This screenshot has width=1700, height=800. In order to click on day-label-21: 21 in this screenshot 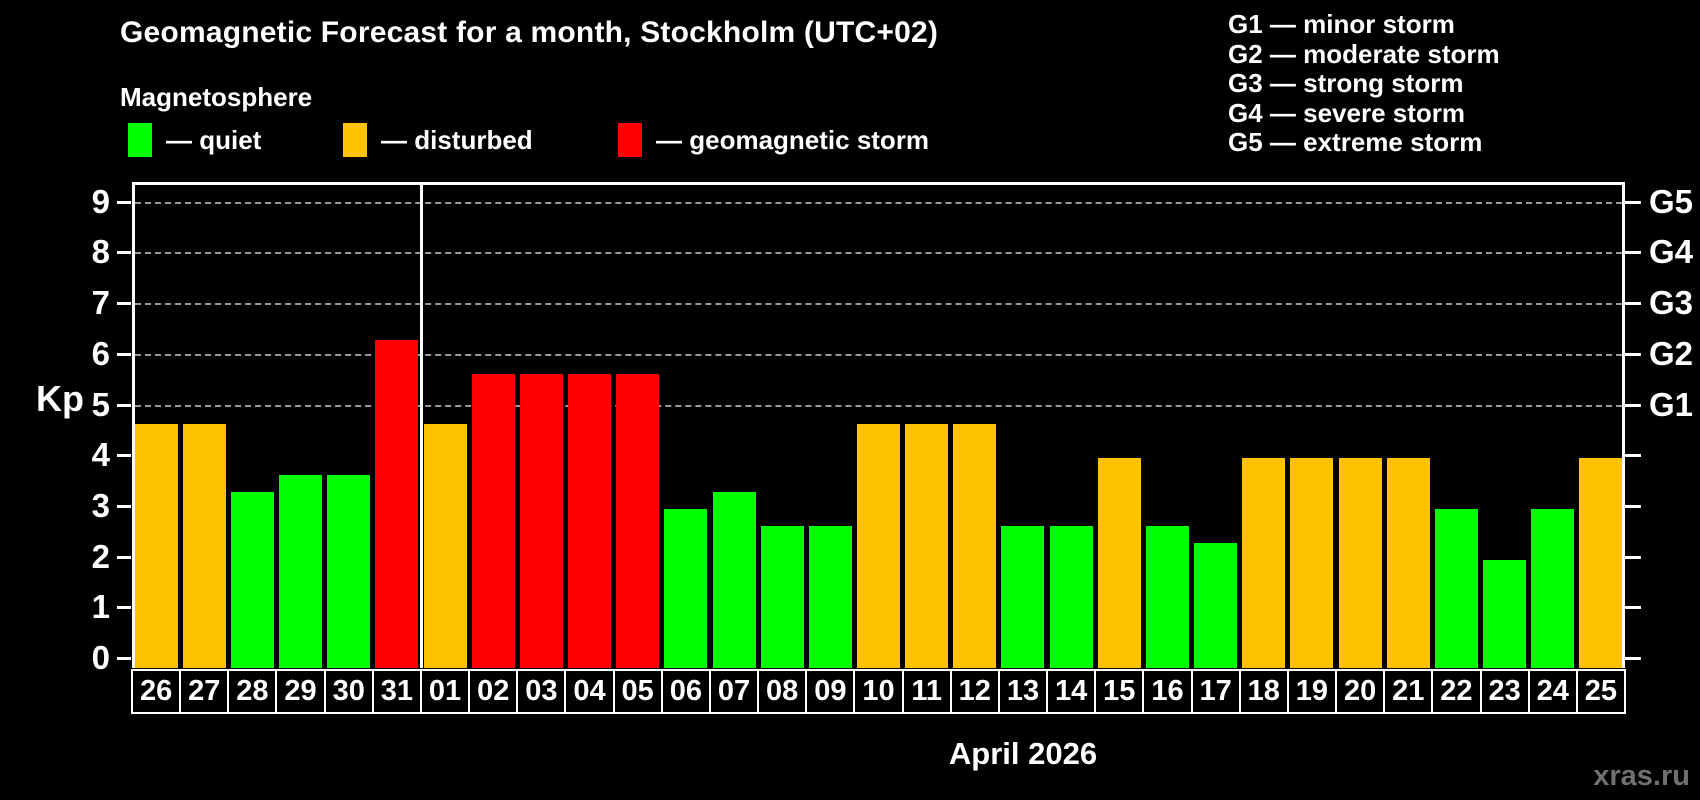, I will do `click(1408, 691)`.